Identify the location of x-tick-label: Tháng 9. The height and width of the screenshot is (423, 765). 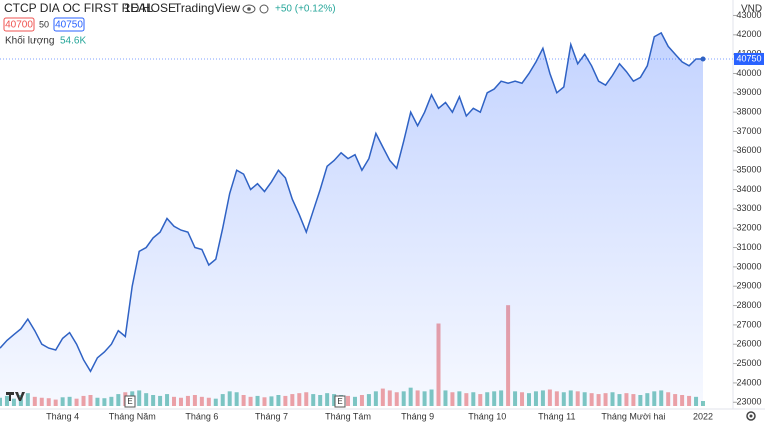
(417, 416).